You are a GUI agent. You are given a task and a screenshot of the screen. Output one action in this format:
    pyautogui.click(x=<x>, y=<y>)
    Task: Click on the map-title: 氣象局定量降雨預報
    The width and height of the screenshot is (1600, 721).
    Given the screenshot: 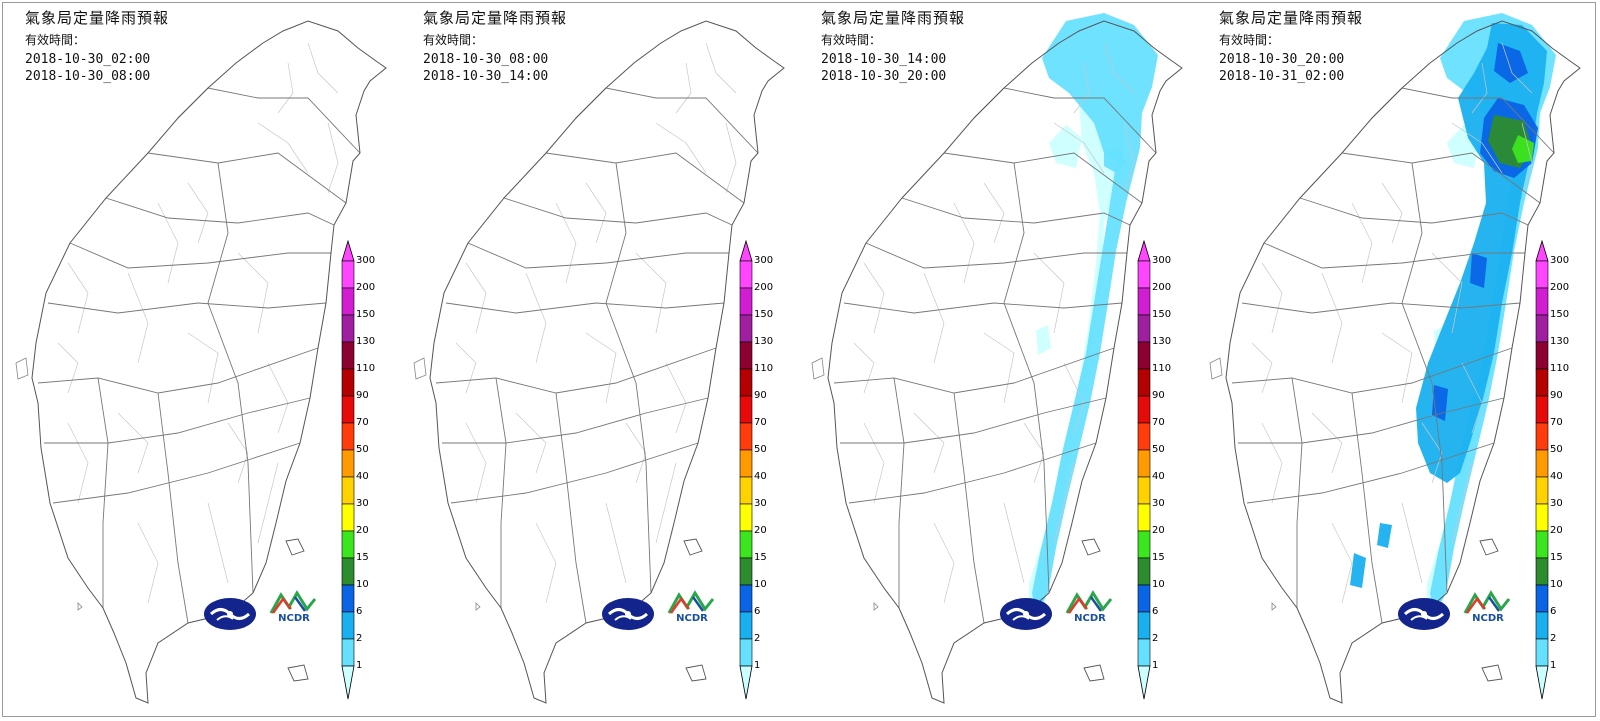 What is the action you would take?
    pyautogui.click(x=97, y=18)
    